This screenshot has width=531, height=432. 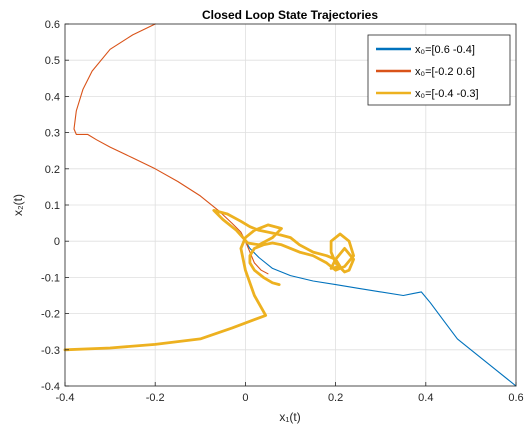 I want to click on y-tick-label-8: 0.4, so click(x=52, y=97).